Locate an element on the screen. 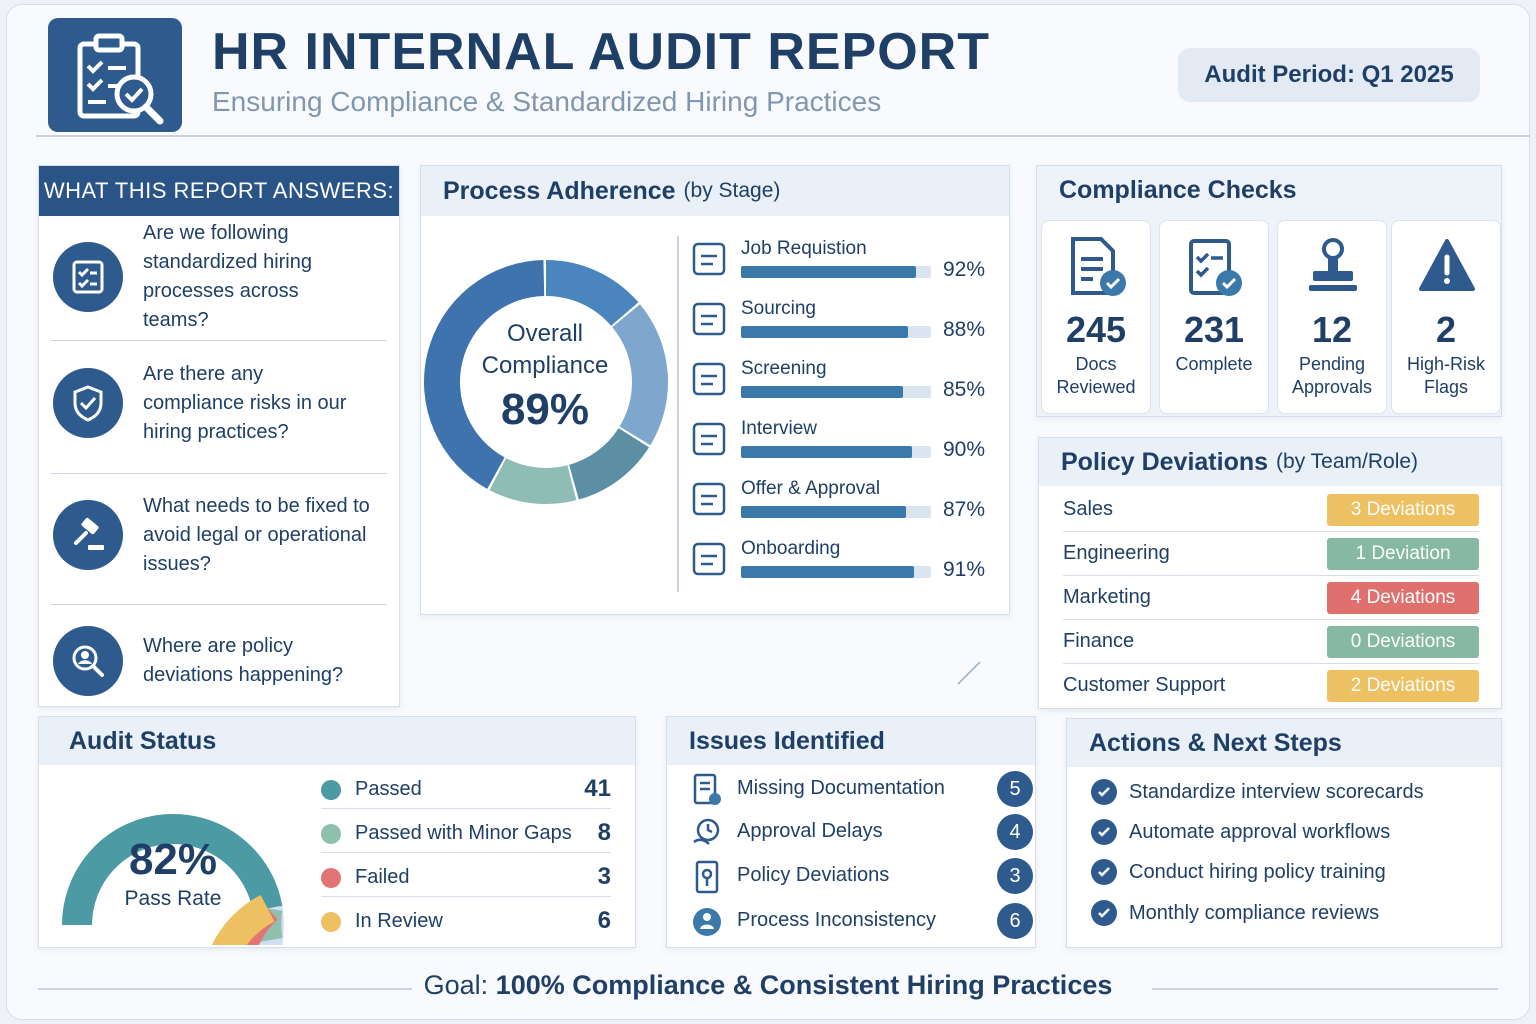 The height and width of the screenshot is (1024, 1536). check-value: 12 is located at coordinates (1332, 329).